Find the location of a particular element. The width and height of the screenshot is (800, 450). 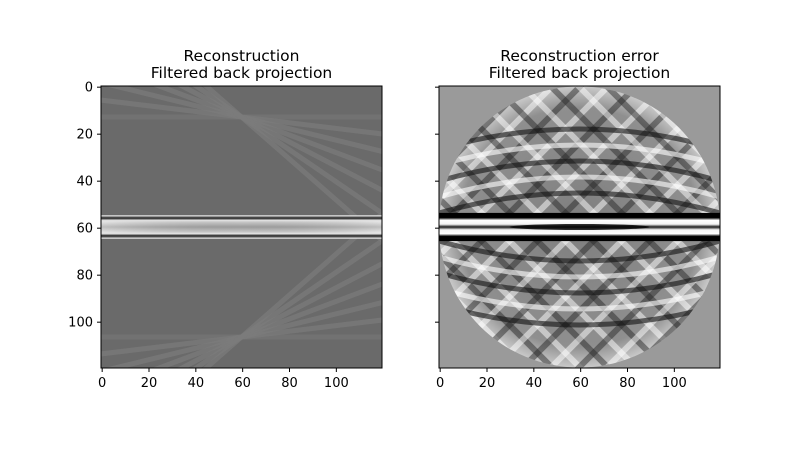

reconstruction-y-tick-label: 60 is located at coordinates (84, 229).